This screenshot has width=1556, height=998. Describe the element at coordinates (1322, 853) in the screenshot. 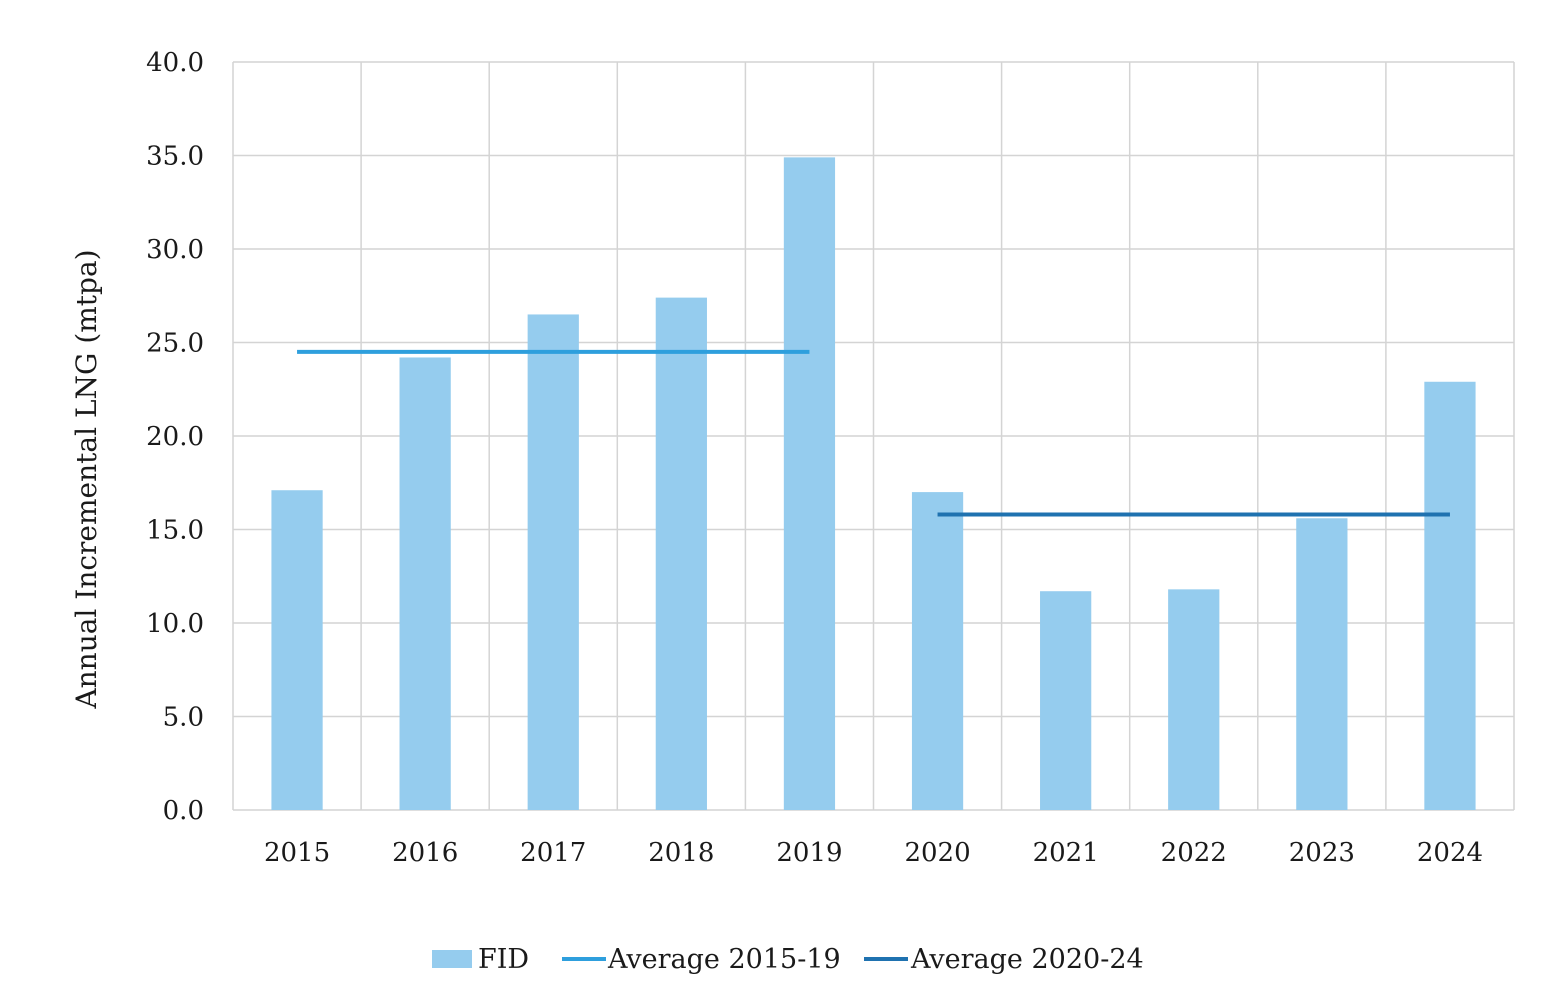

I see `x-tick-label: 2023` at that location.